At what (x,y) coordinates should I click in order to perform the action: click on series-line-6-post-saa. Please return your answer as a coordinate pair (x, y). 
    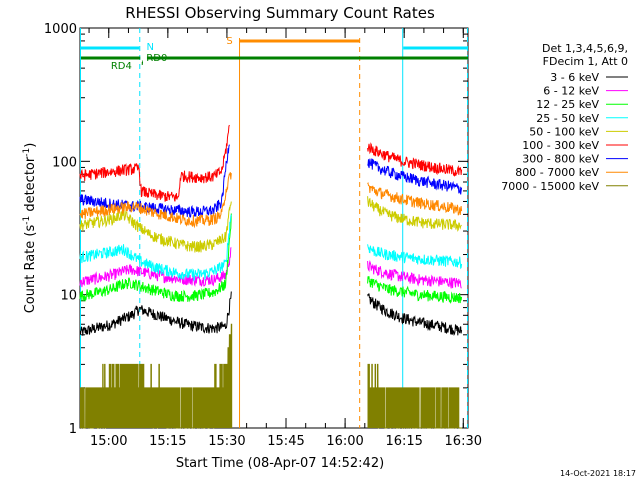
    Looking at the image, I should click on (415, 159).